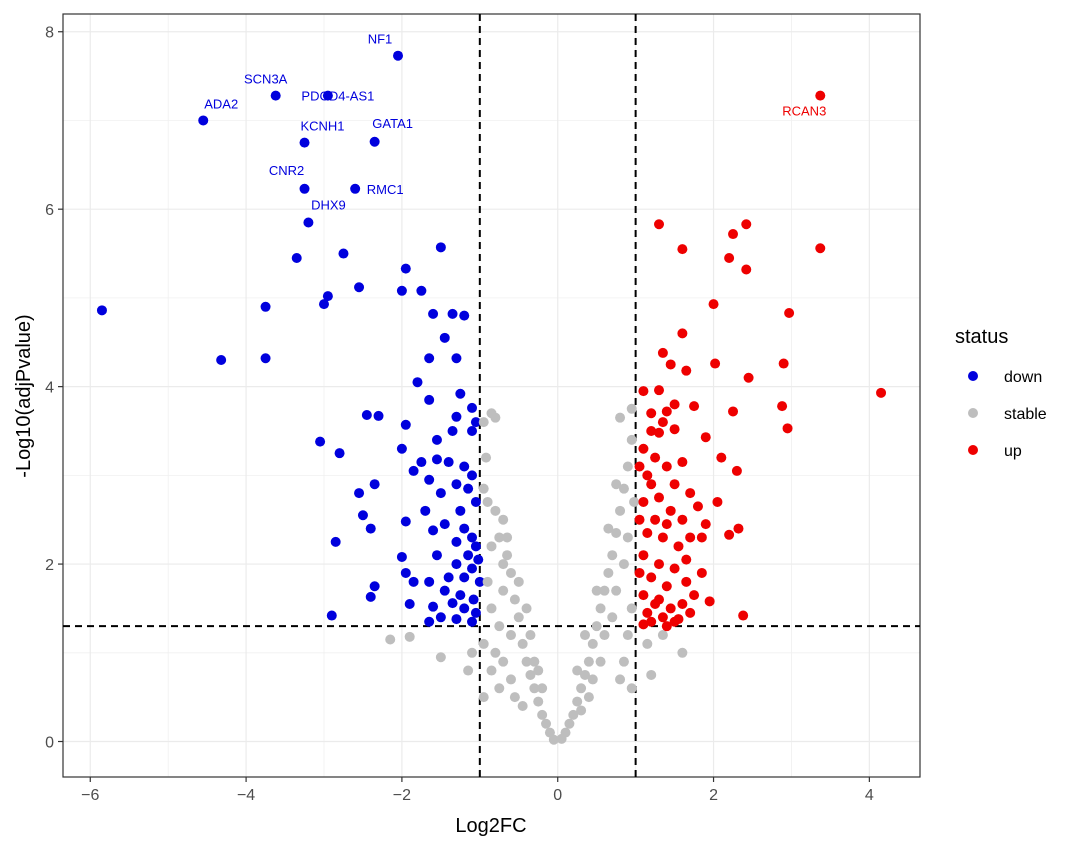 This screenshot has height=849, width=1080. What do you see at coordinates (557, 795) in the screenshot?
I see `x-tick-label: 0` at bounding box center [557, 795].